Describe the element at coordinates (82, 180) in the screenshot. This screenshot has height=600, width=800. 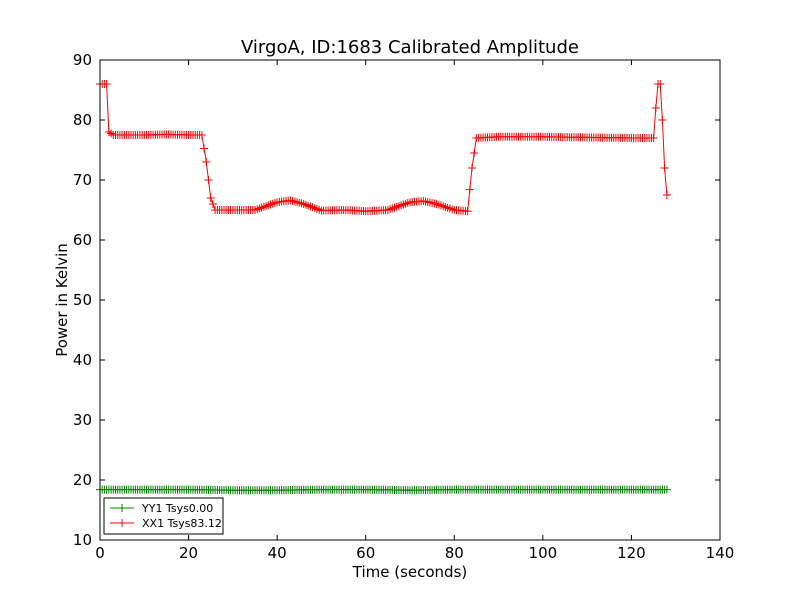
I see `y-tick-label: 70` at that location.